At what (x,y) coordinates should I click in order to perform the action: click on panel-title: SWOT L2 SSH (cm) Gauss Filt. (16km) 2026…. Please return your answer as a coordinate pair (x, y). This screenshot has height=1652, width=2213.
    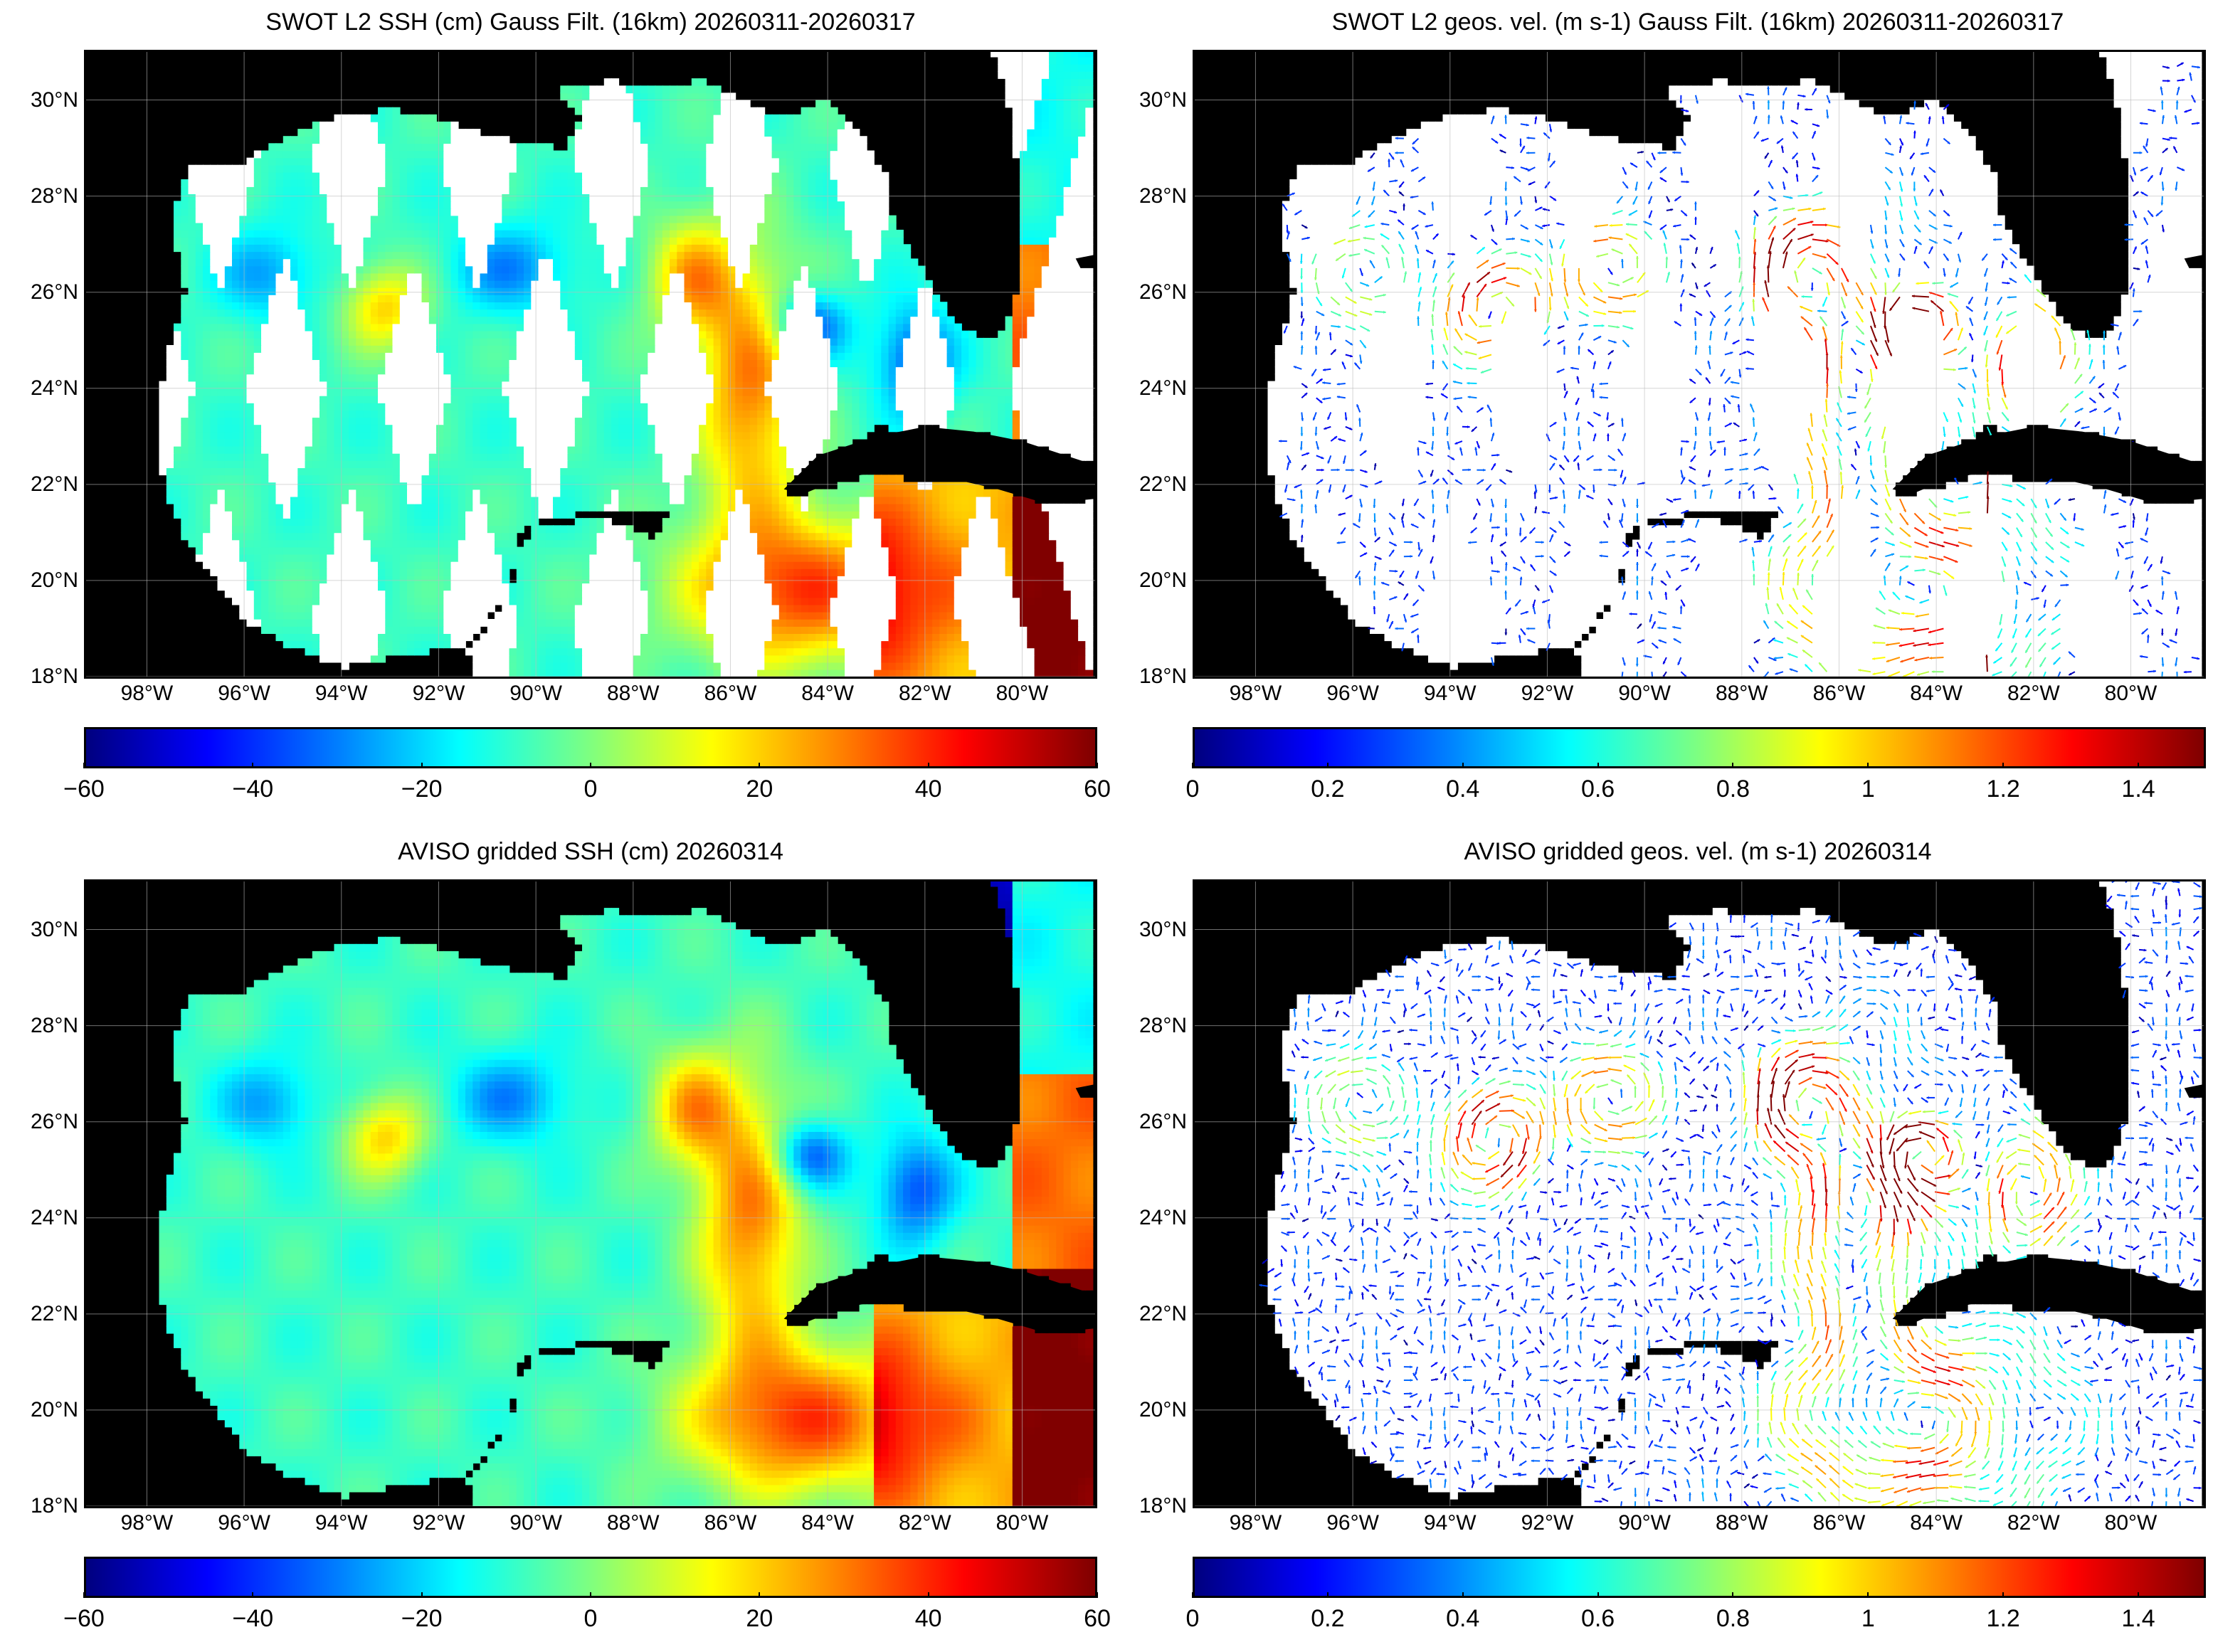
    Looking at the image, I should click on (590, 22).